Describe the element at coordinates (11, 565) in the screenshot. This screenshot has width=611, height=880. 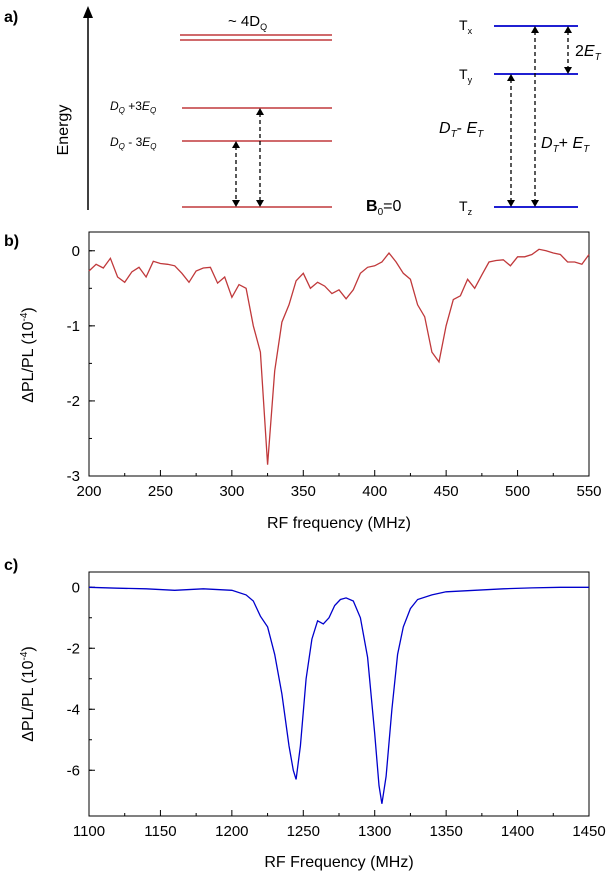
I see `panel-c-label: c)` at that location.